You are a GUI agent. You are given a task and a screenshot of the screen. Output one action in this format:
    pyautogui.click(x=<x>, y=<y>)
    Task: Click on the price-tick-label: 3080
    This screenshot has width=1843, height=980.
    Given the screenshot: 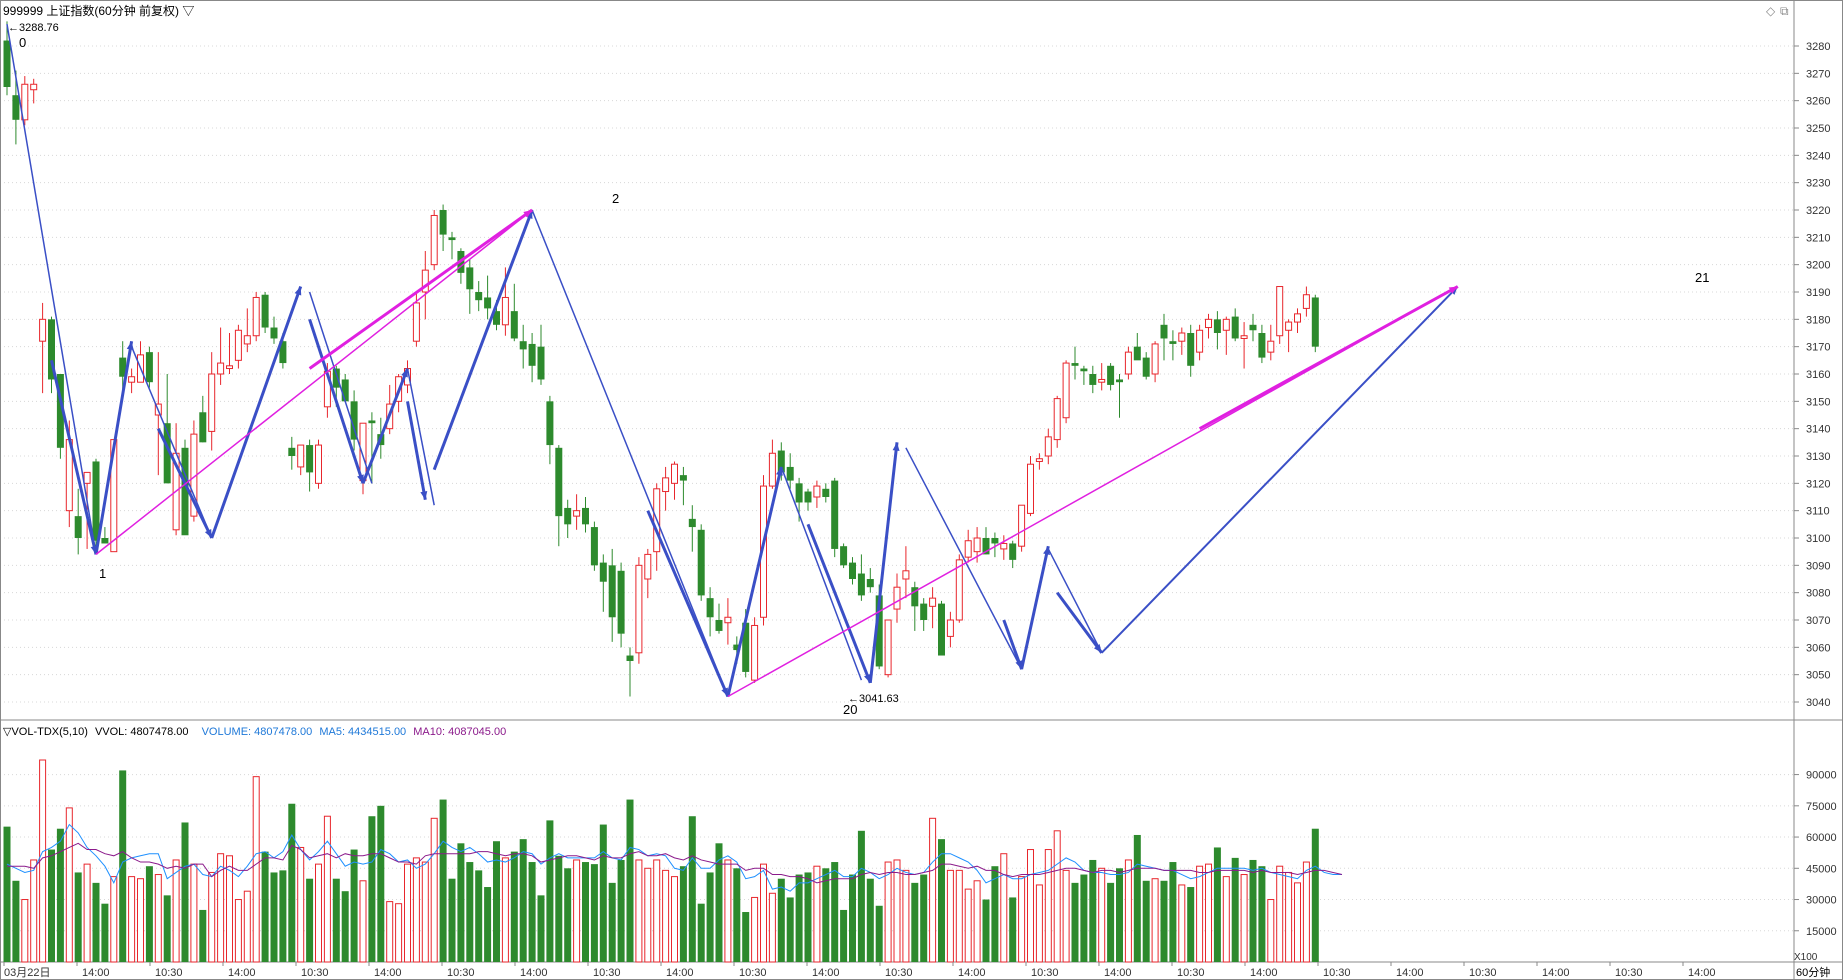 What is the action you would take?
    pyautogui.click(x=1818, y=594)
    